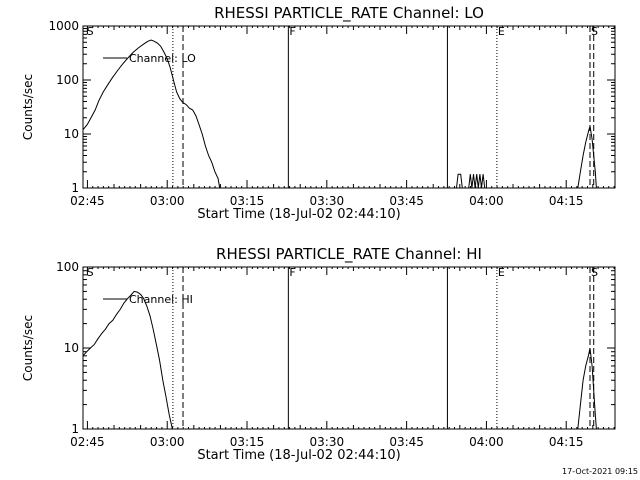 Image resolution: width=640 pixels, height=480 pixels. I want to click on chart-1-marker-label-6: S, so click(594, 272).